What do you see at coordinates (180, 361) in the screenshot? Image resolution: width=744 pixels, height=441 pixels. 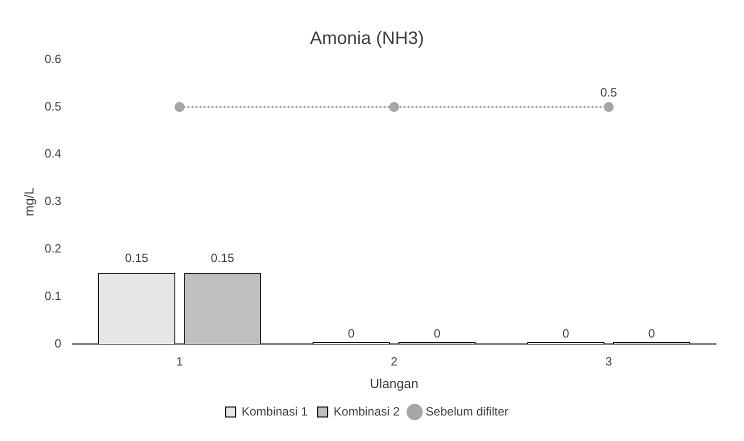 I see `x-tick-label: 1` at bounding box center [180, 361].